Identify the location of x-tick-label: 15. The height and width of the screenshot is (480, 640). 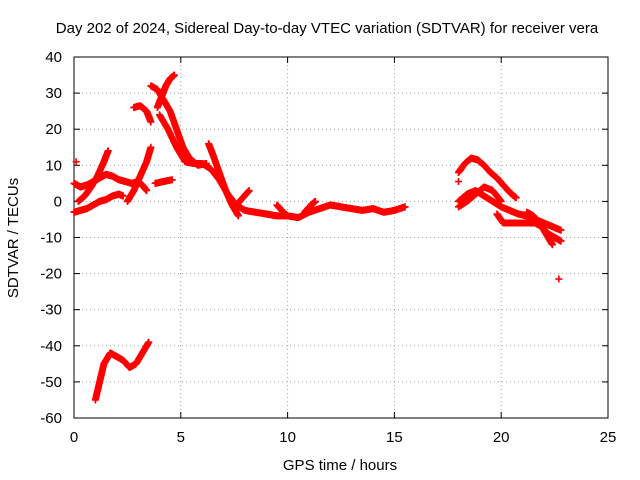
(394, 437).